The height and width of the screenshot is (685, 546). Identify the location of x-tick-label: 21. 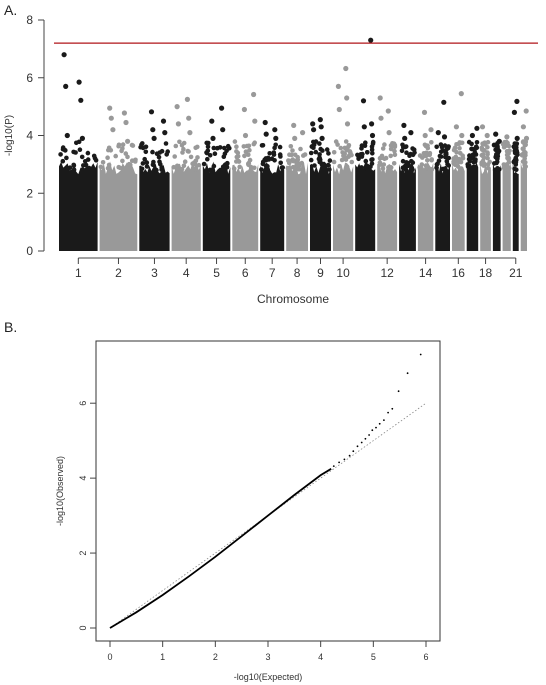
(516, 273).